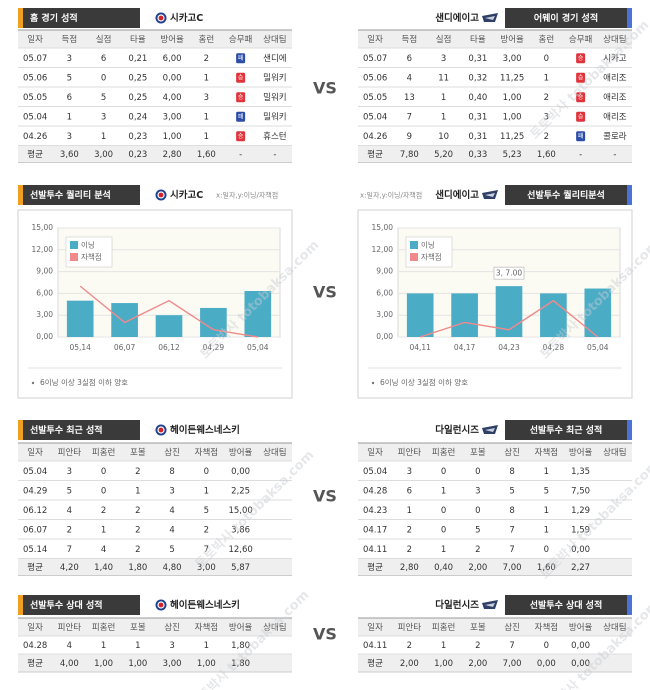 This screenshot has height=690, width=650. I want to click on y-tick-label: 0,00, so click(384, 336).